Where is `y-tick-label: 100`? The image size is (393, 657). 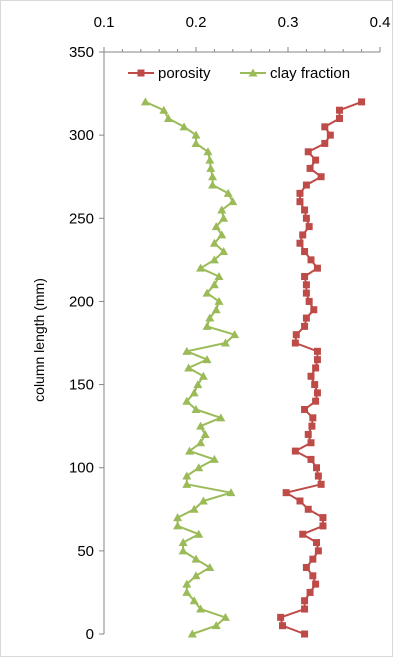 y-tick-label: 100 is located at coordinates (81, 468).